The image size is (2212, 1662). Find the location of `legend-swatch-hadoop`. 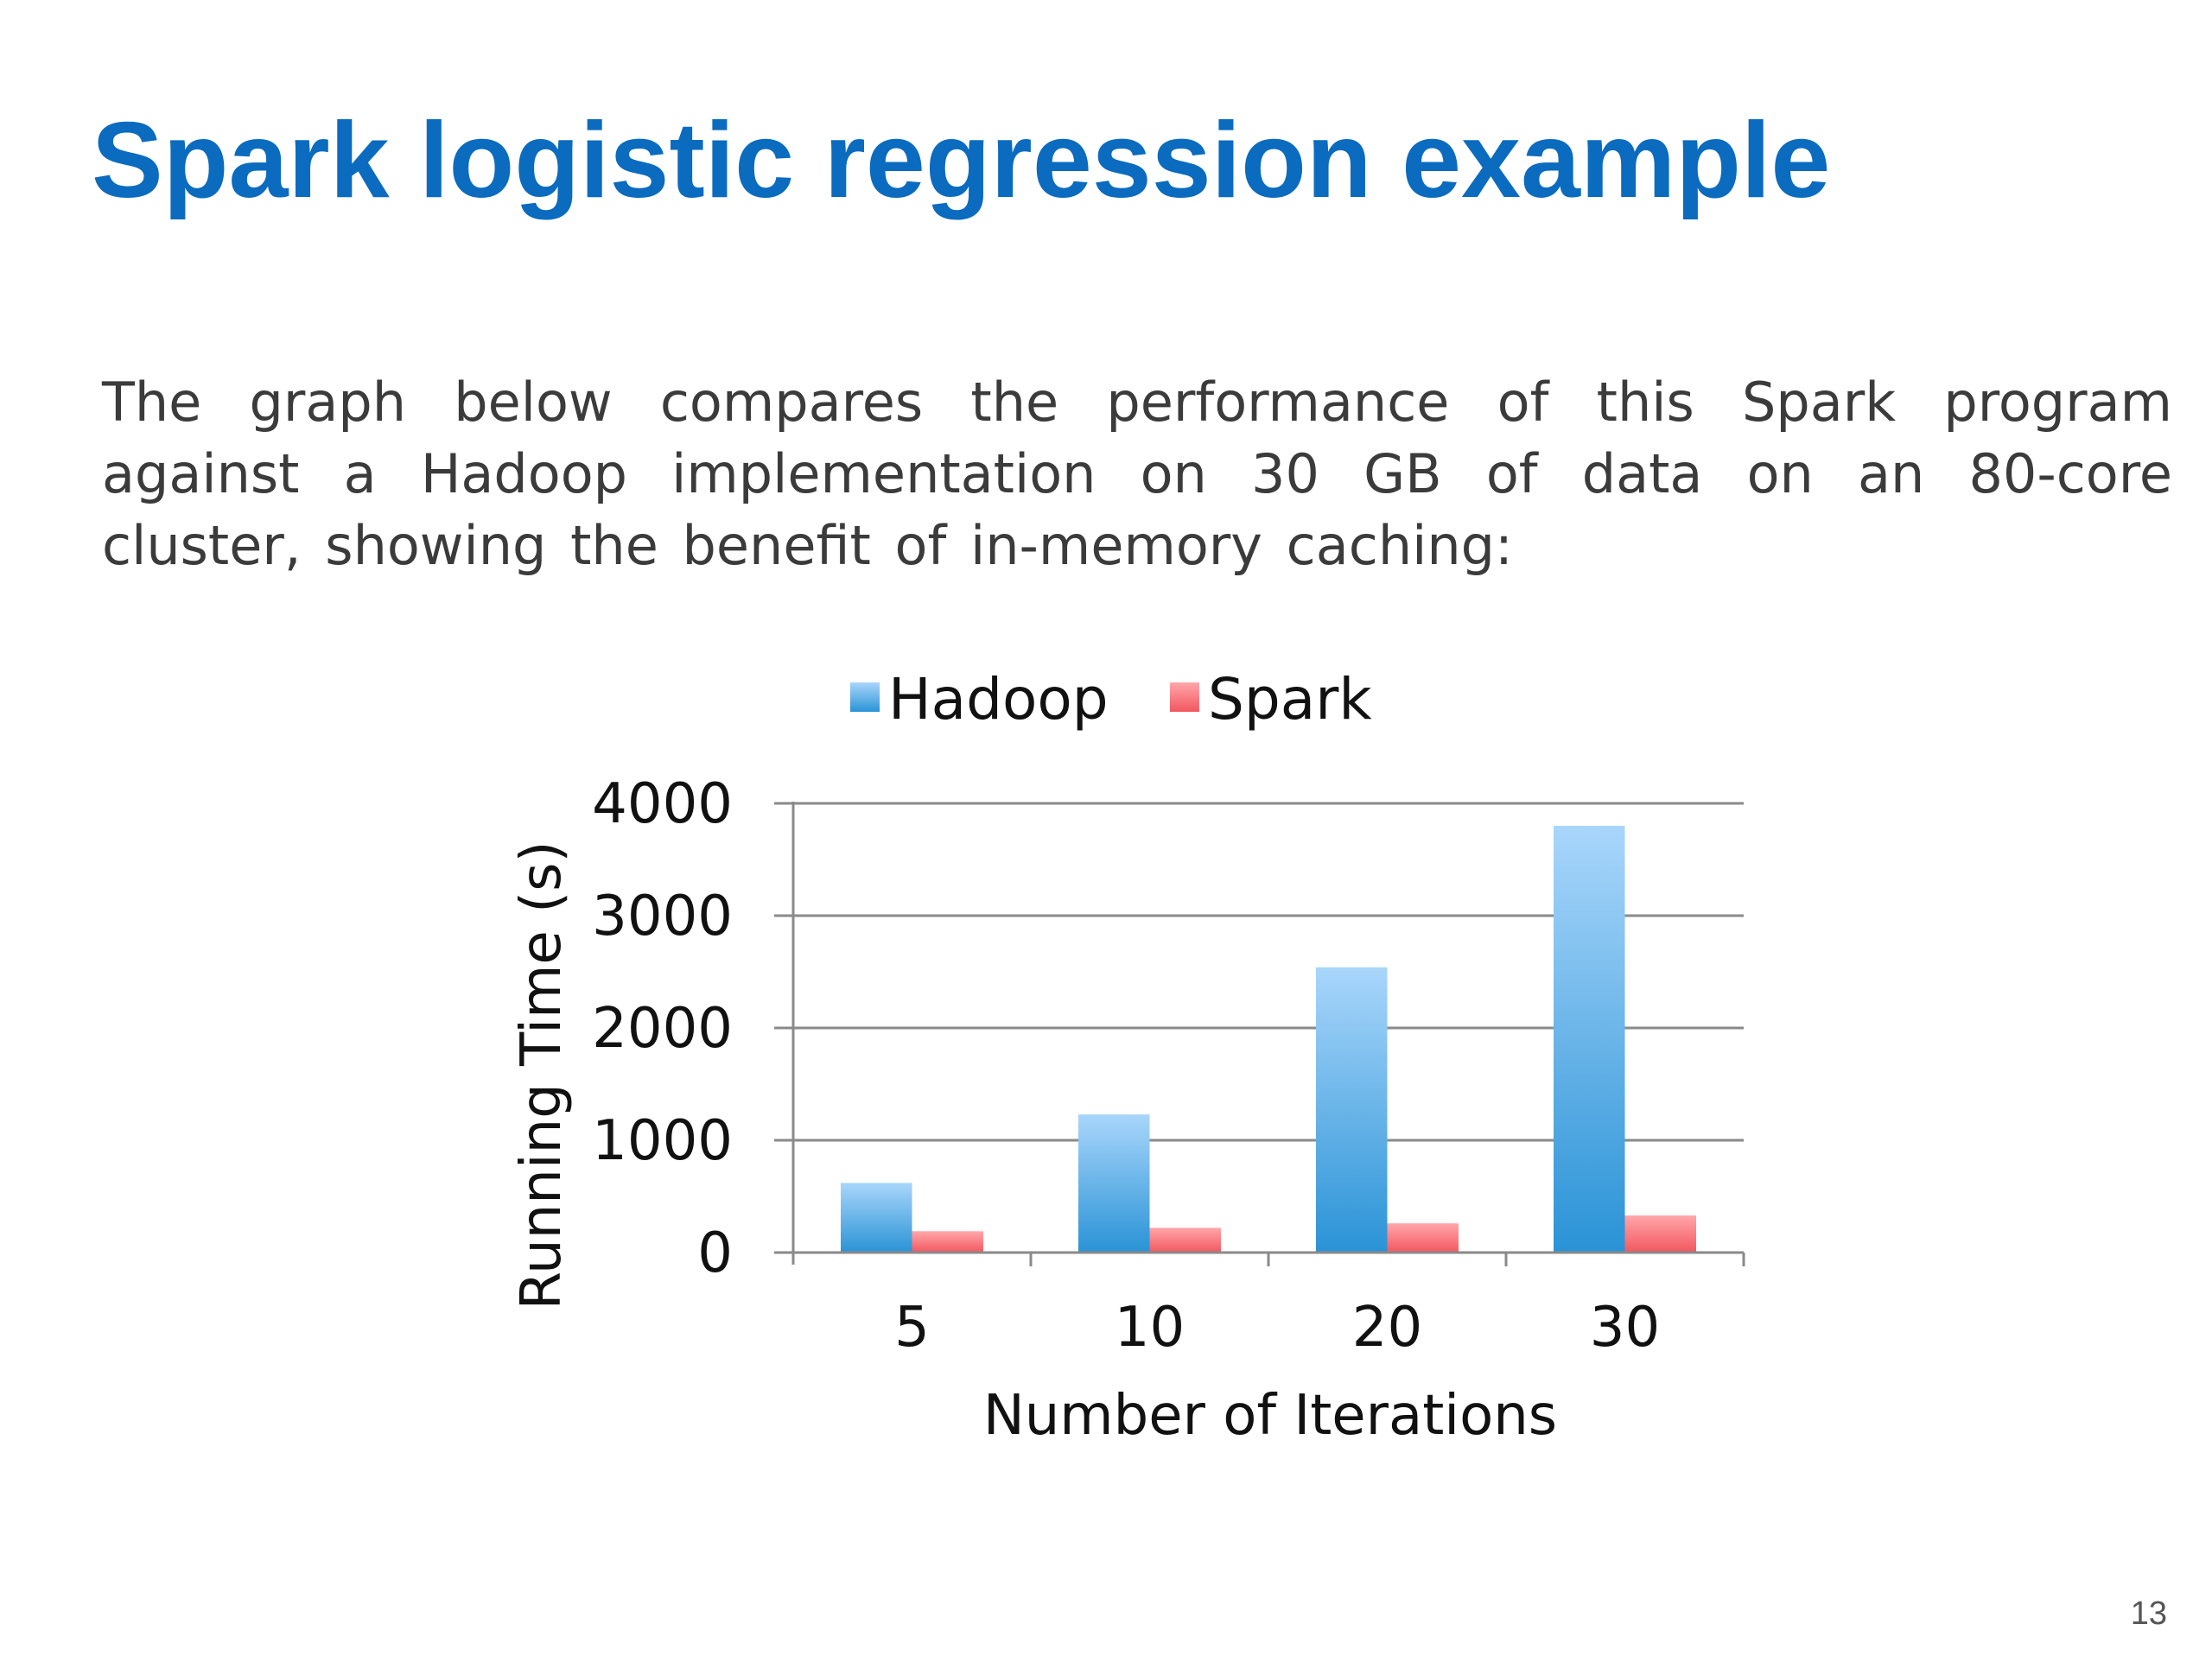

legend-swatch-hadoop is located at coordinates (865, 697).